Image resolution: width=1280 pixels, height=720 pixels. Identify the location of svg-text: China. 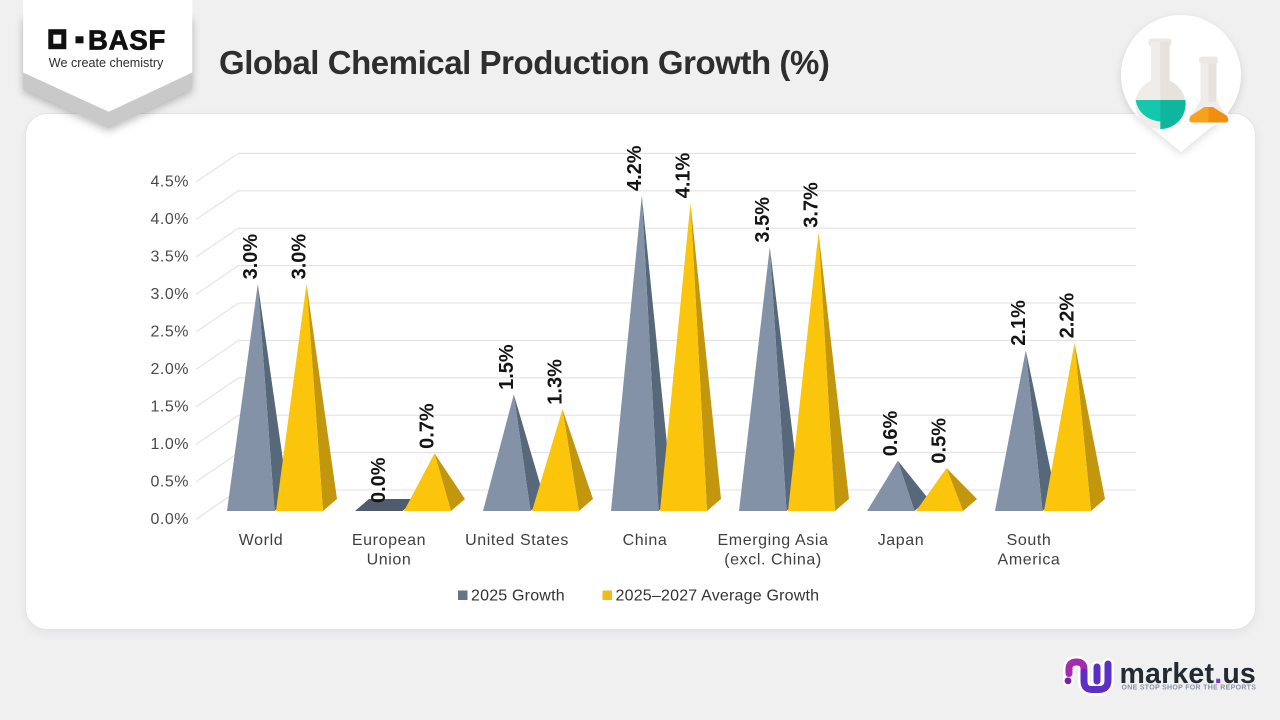
(645, 540).